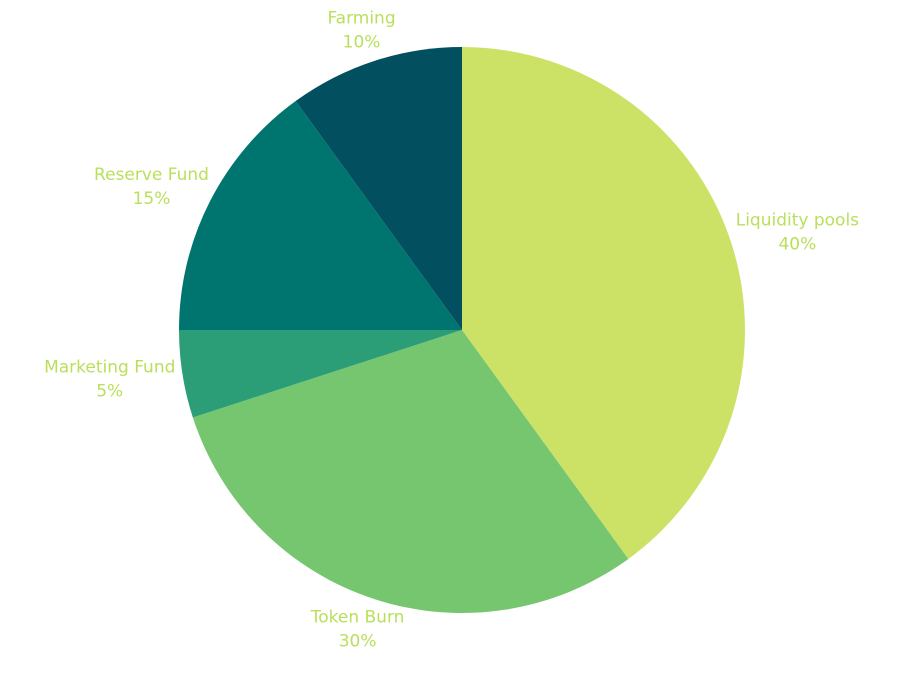 The width and height of the screenshot is (899, 681). Describe the element at coordinates (361, 18) in the screenshot. I see `slice-label: Farming` at that location.